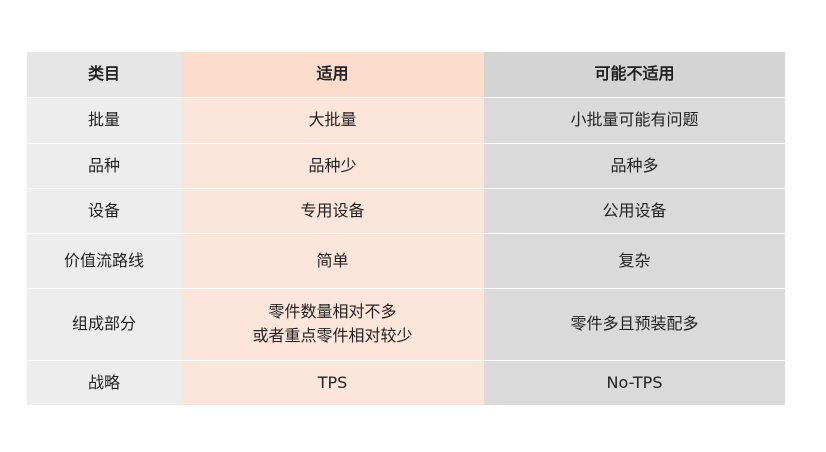 Image resolution: width=826 pixels, height=452 pixels. Describe the element at coordinates (332, 311) in the screenshot. I see `cell-line: 零件数量相对不多` at that location.